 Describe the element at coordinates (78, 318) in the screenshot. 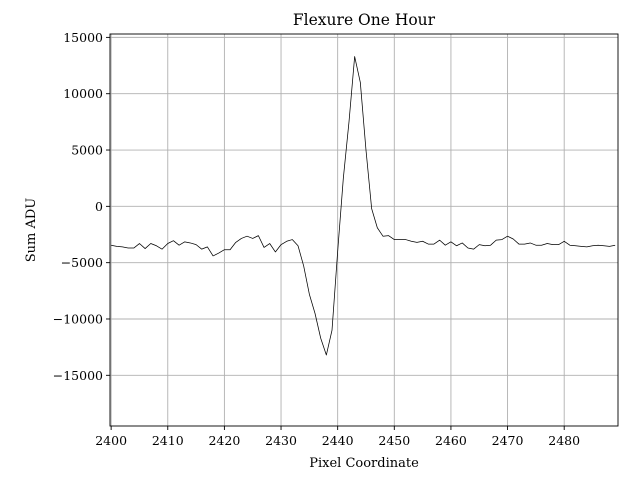

I see `y-tick-label: −10000` at that location.